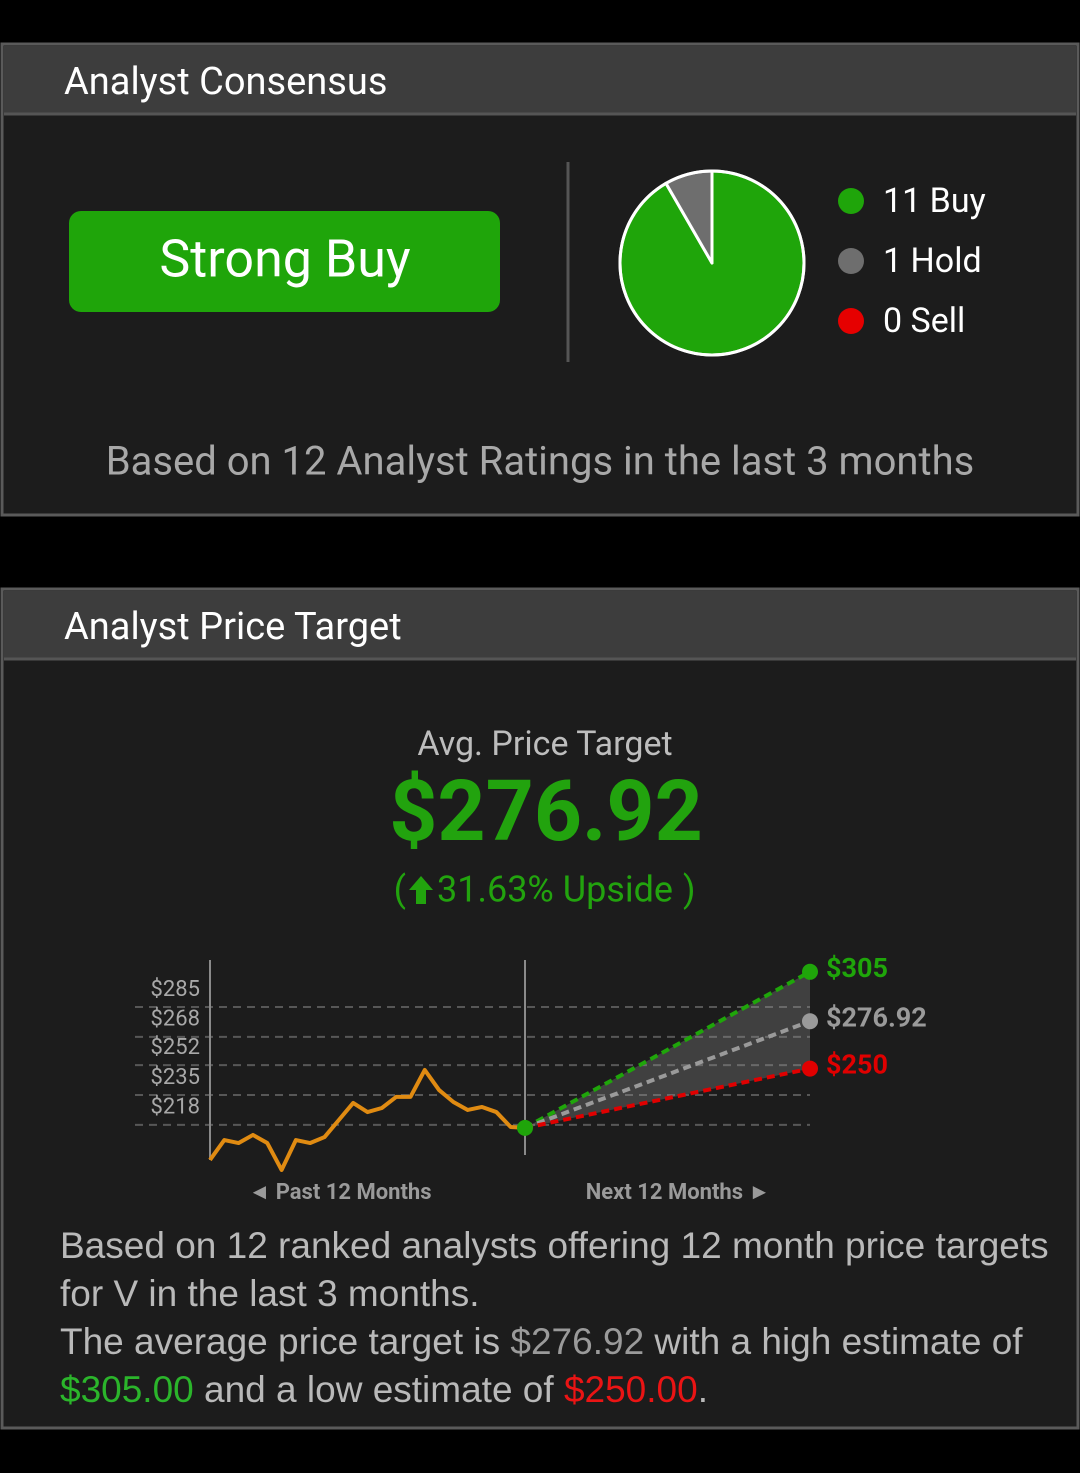  I want to click on avg-value: $276.92, so click(546, 811).